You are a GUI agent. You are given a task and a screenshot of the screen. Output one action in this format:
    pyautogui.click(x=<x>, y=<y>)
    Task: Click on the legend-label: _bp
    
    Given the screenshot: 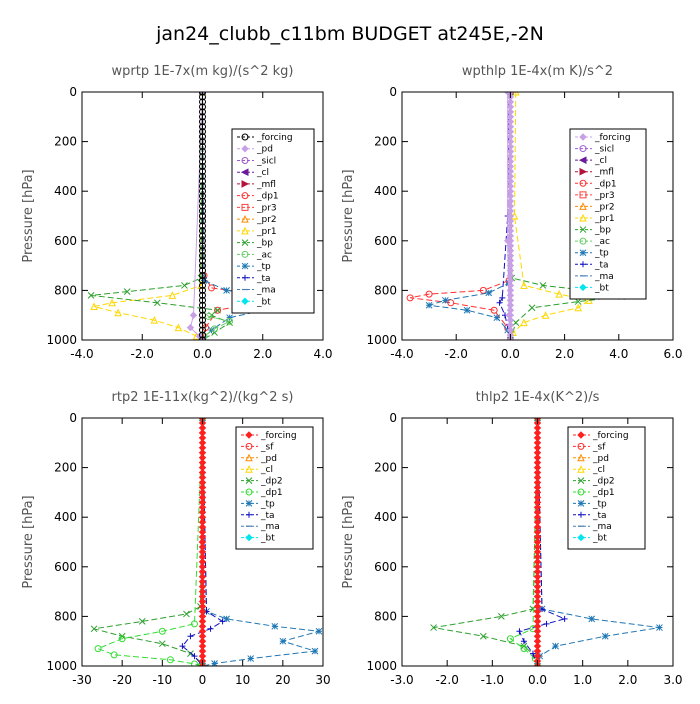 What is the action you would take?
    pyautogui.click(x=264, y=244)
    